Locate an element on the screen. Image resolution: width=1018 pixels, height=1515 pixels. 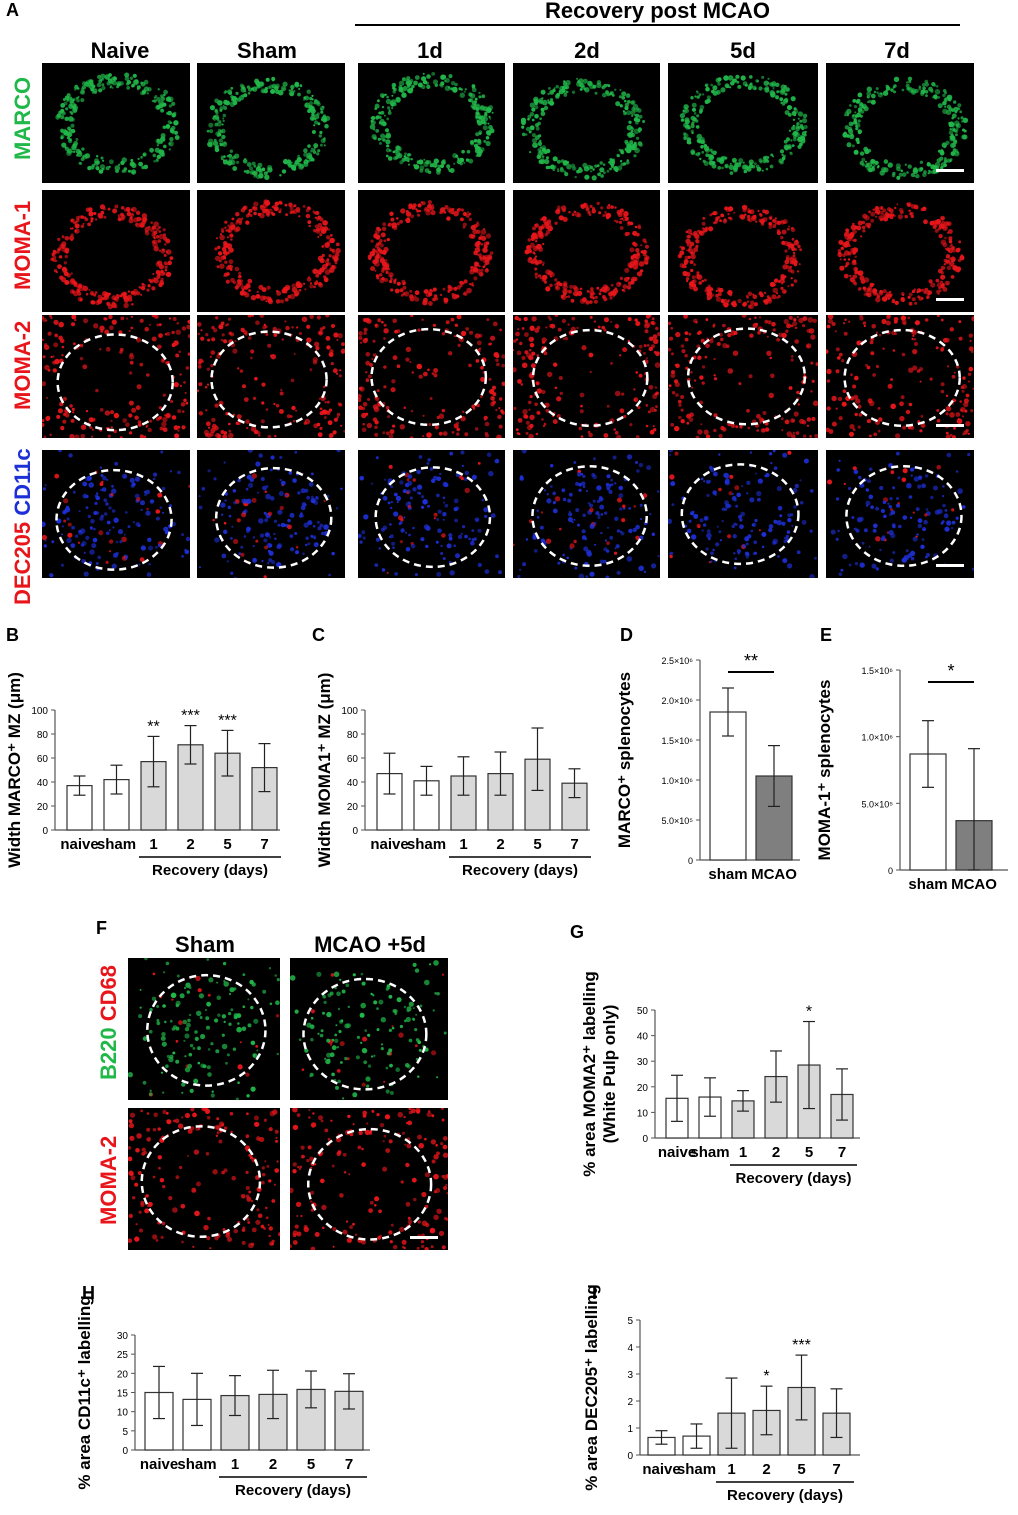
y-tick-label: 10 is located at coordinates (643, 1113).